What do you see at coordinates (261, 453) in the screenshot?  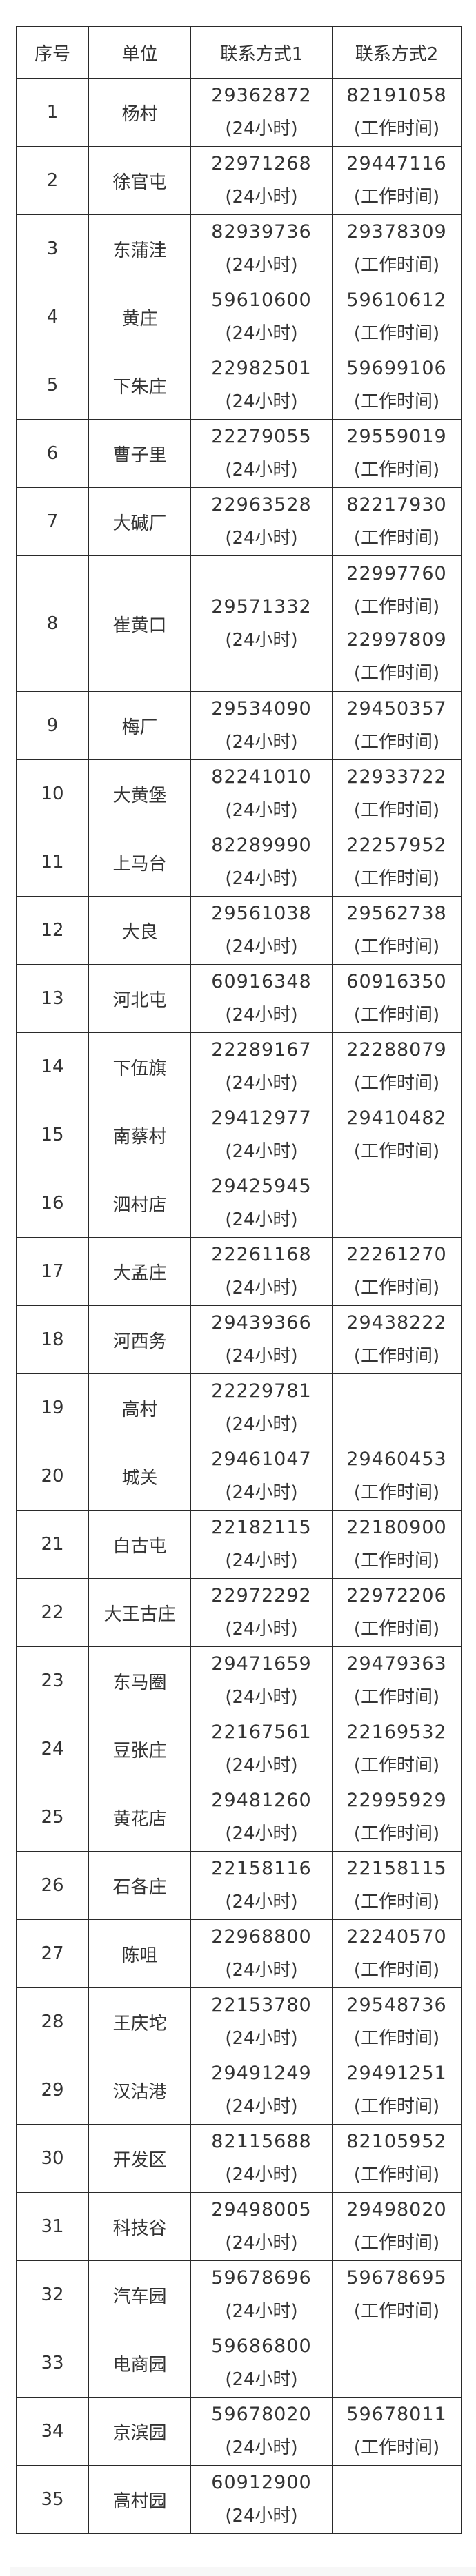 I see `cell-contact-1: 22279055 (24小时)` at bounding box center [261, 453].